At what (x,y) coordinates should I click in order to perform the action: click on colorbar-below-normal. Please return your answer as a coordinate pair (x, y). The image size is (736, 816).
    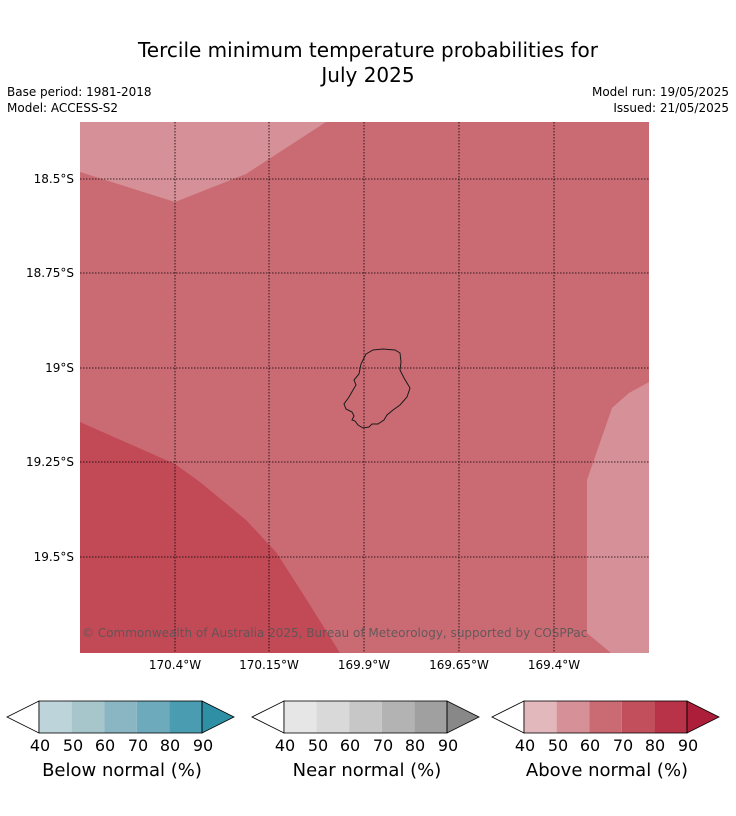
    Looking at the image, I should click on (120, 717).